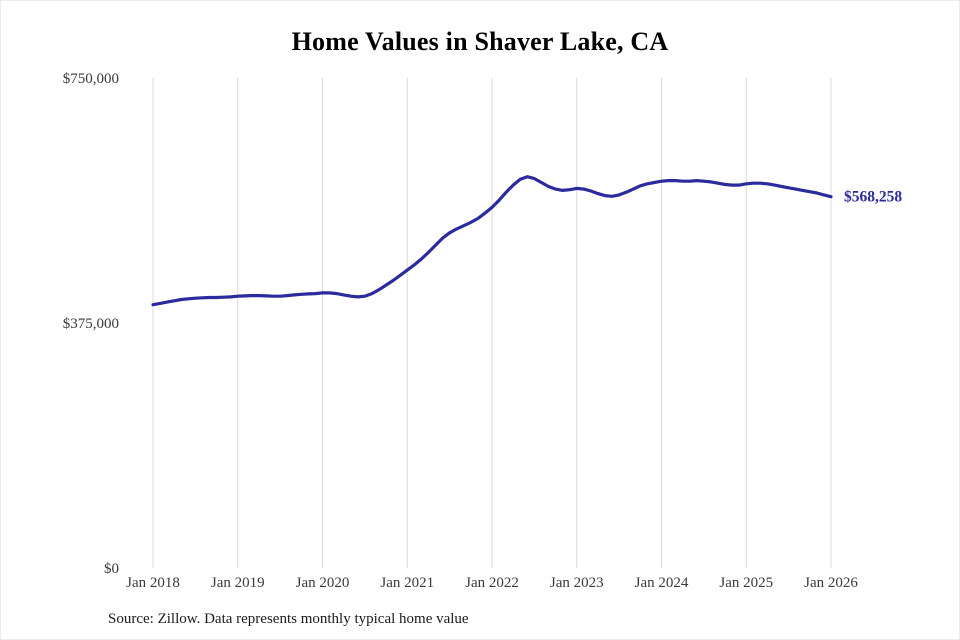 Image resolution: width=960 pixels, height=640 pixels. Describe the element at coordinates (873, 197) in the screenshot. I see `end-value-label: $568,258` at that location.